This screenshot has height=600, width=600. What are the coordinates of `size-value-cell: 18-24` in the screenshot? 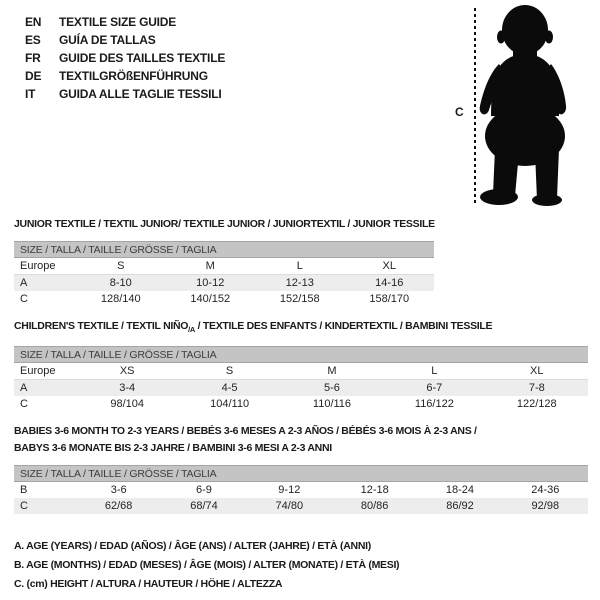 It's located at (460, 490).